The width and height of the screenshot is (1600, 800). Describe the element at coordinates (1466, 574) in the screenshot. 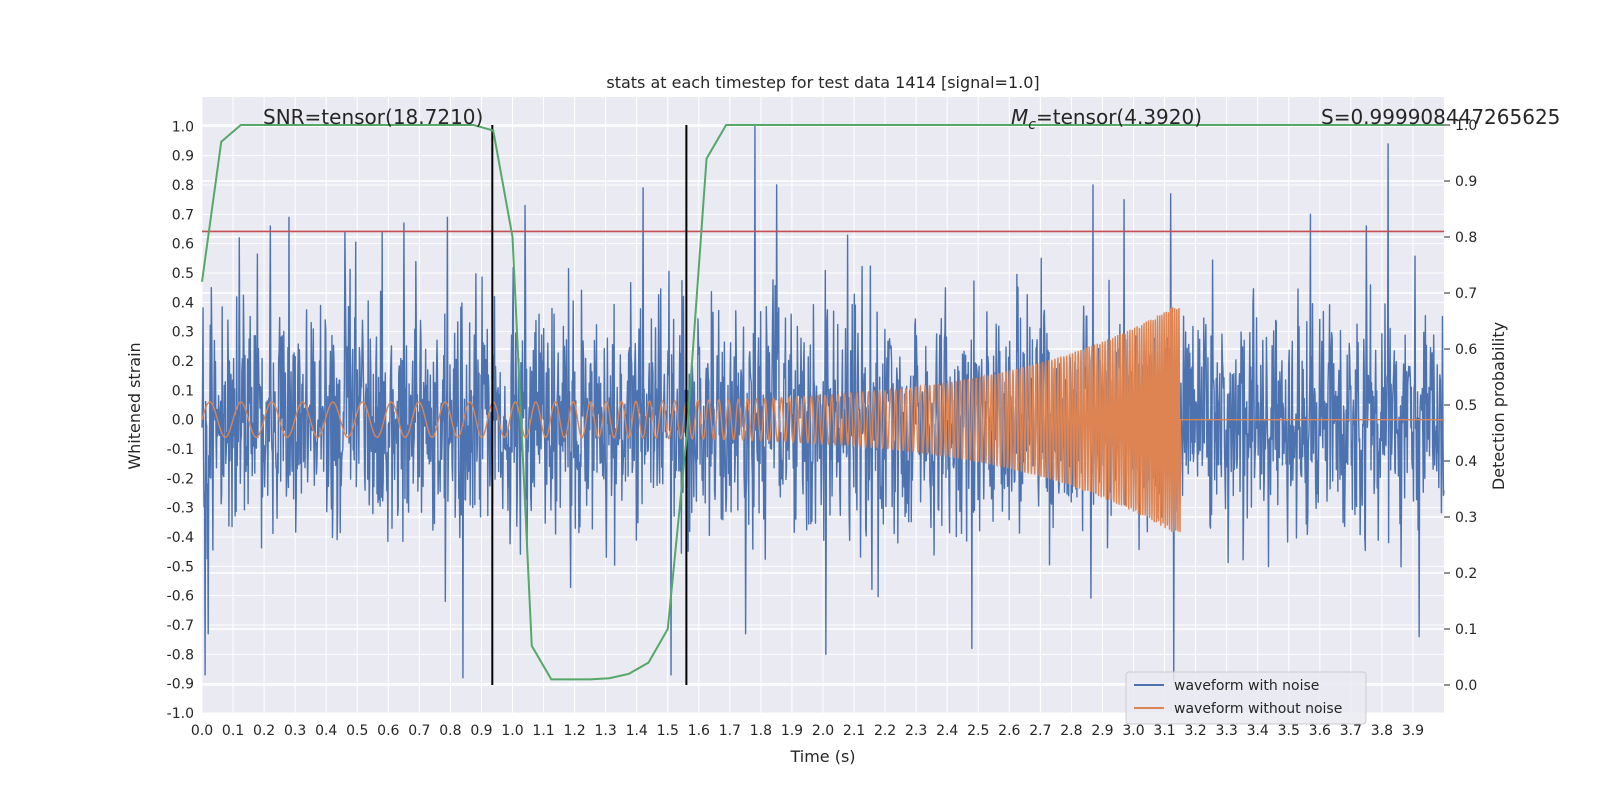

I see `y2-tick-label: 0.2` at that location.